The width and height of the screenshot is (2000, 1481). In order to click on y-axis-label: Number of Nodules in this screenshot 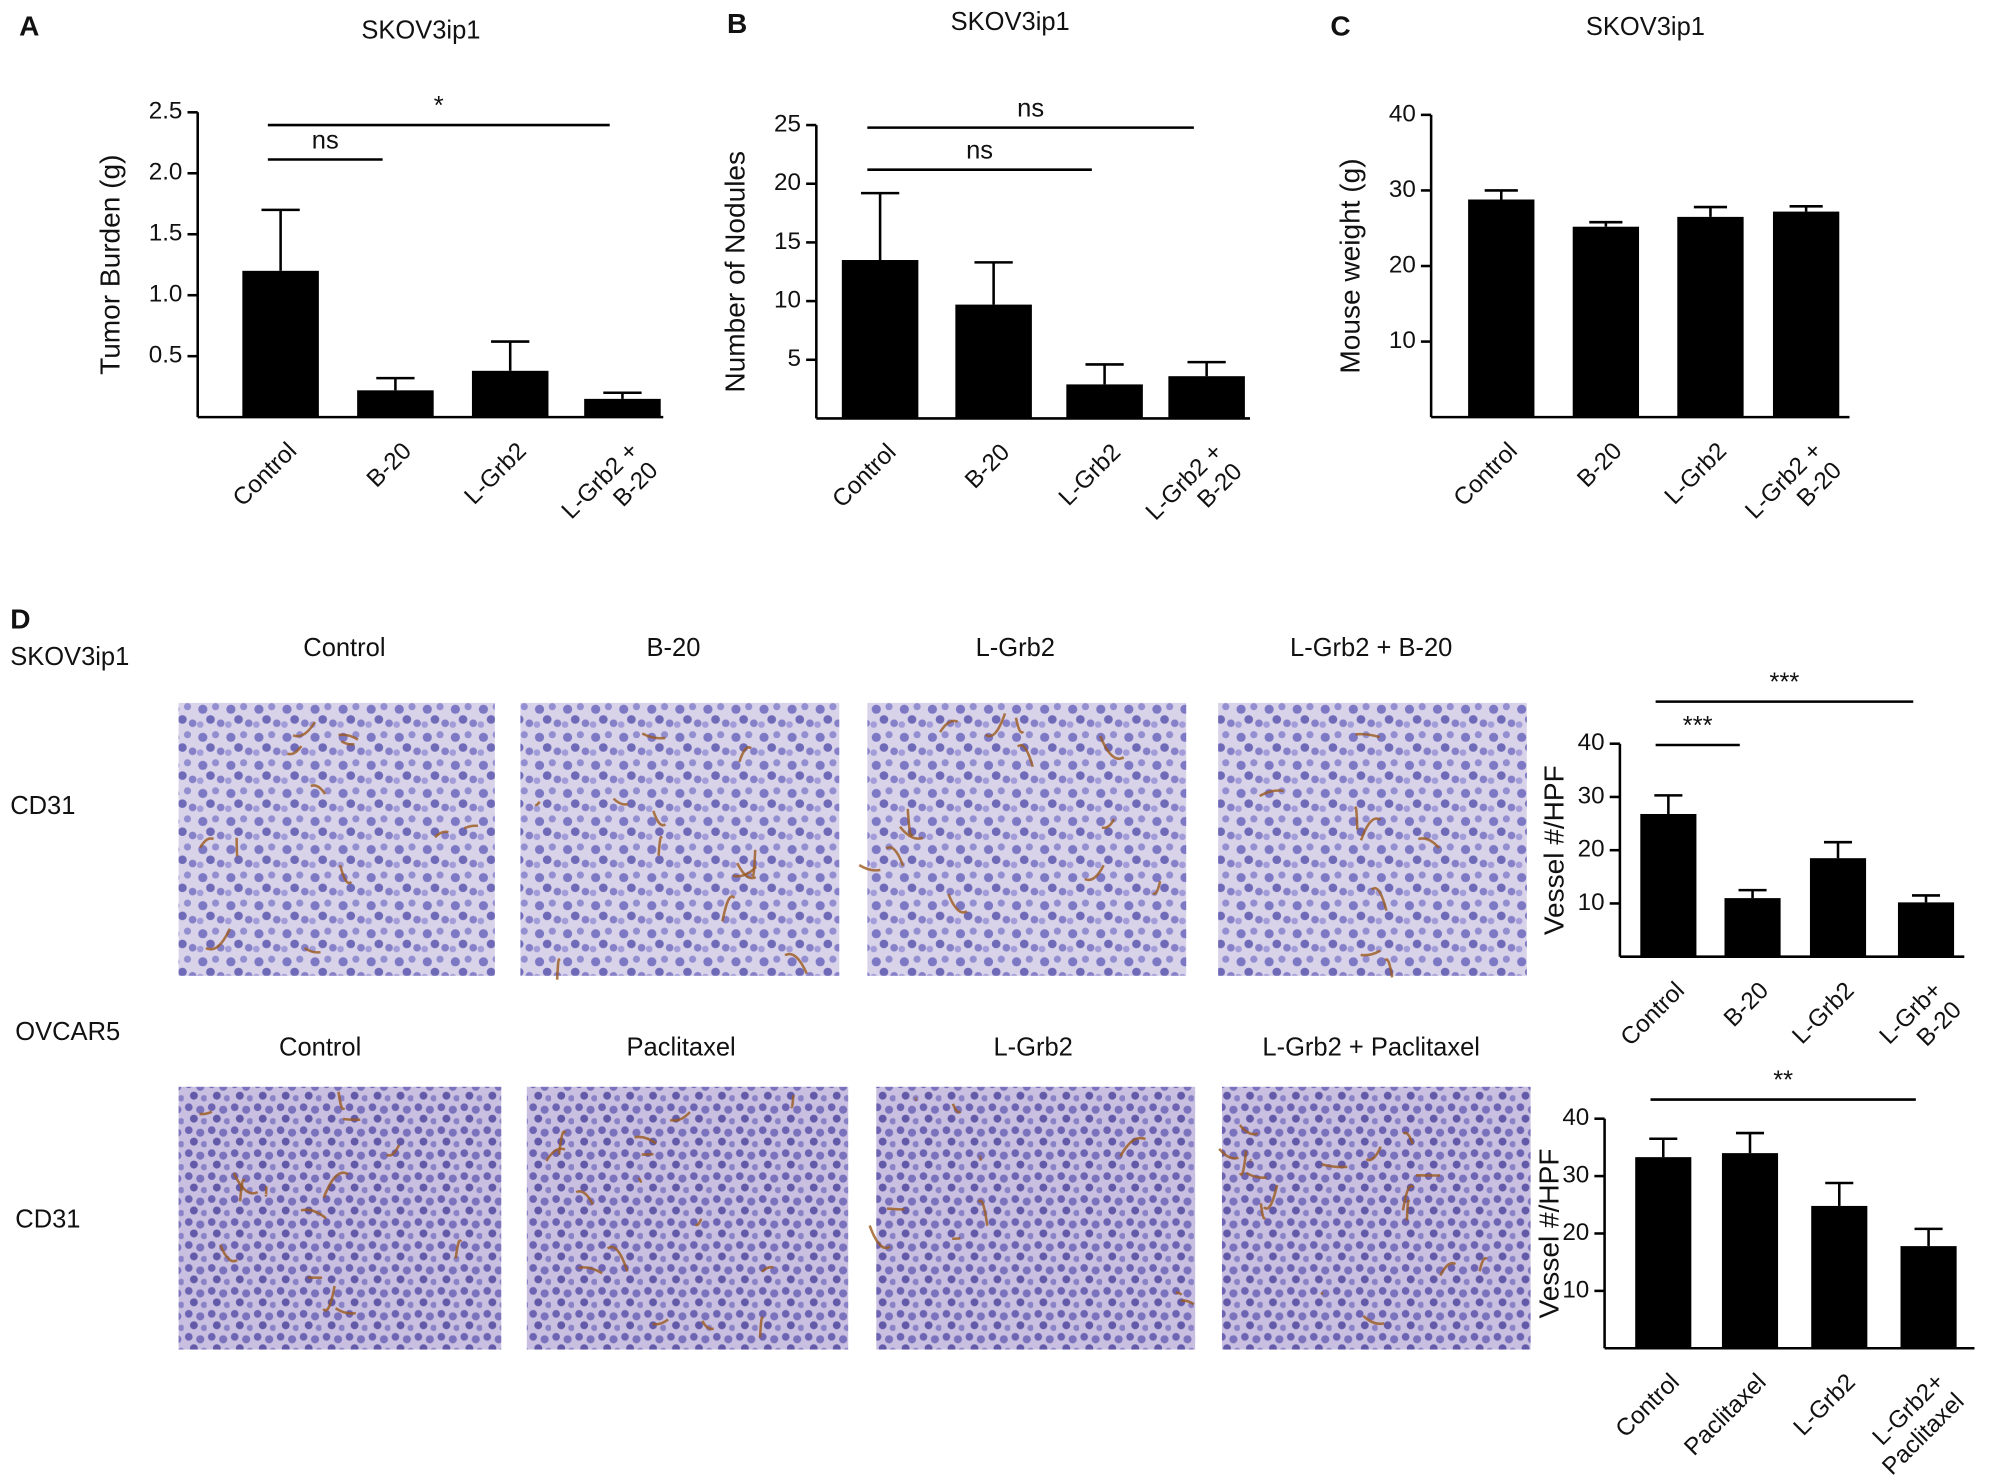, I will do `click(735, 272)`.